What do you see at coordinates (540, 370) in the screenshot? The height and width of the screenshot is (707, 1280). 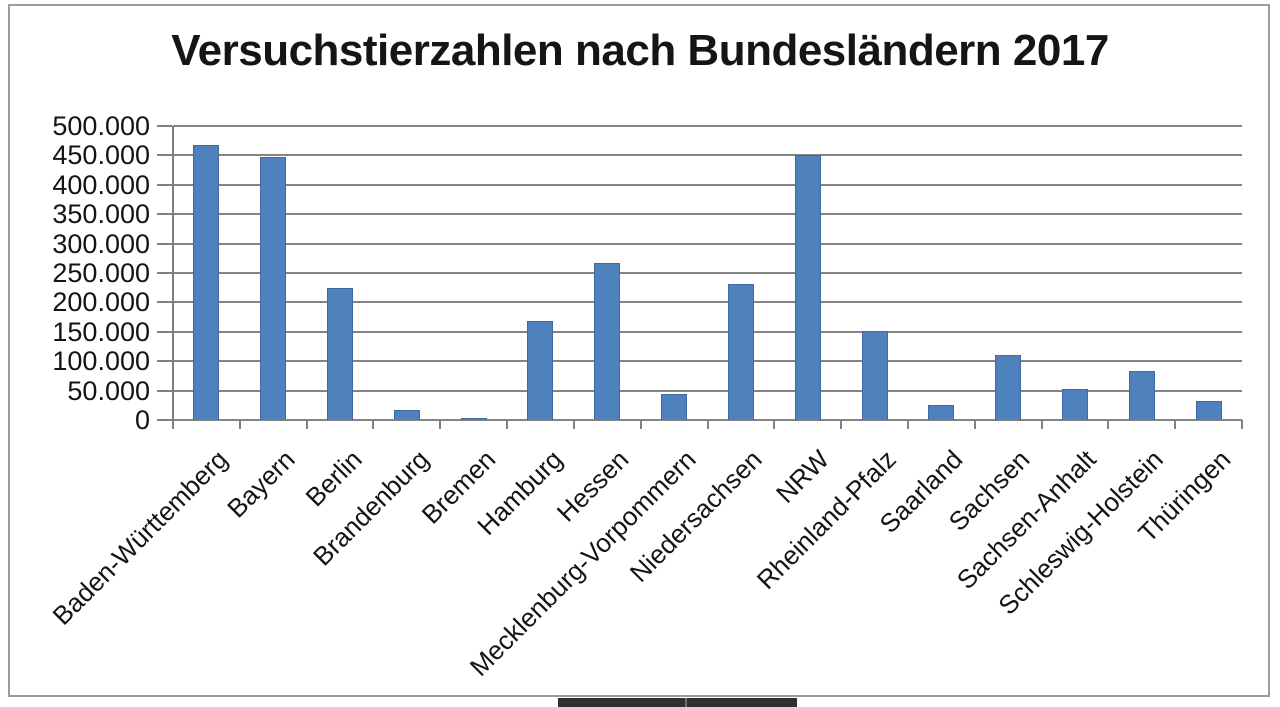 I see `bar-hamburg` at bounding box center [540, 370].